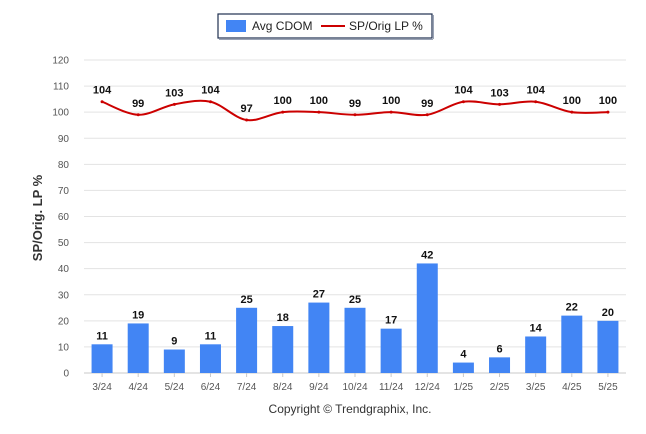  What do you see at coordinates (427, 255) in the screenshot?
I see `bar-value-label: 42` at bounding box center [427, 255].